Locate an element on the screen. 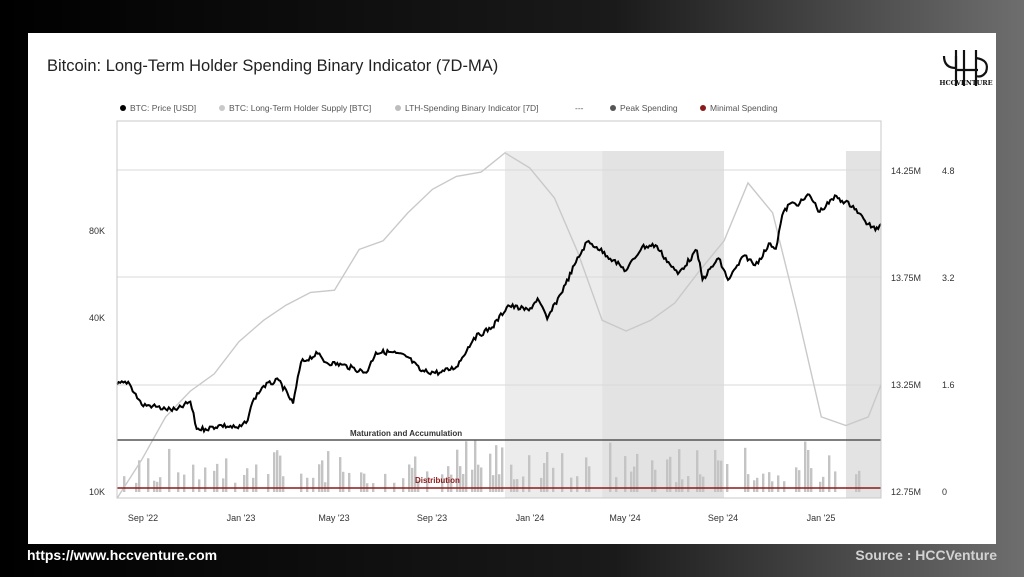 Image resolution: width=1024 pixels, height=577 pixels. footer-url: https://www.hccventure.com is located at coordinates (122, 555).